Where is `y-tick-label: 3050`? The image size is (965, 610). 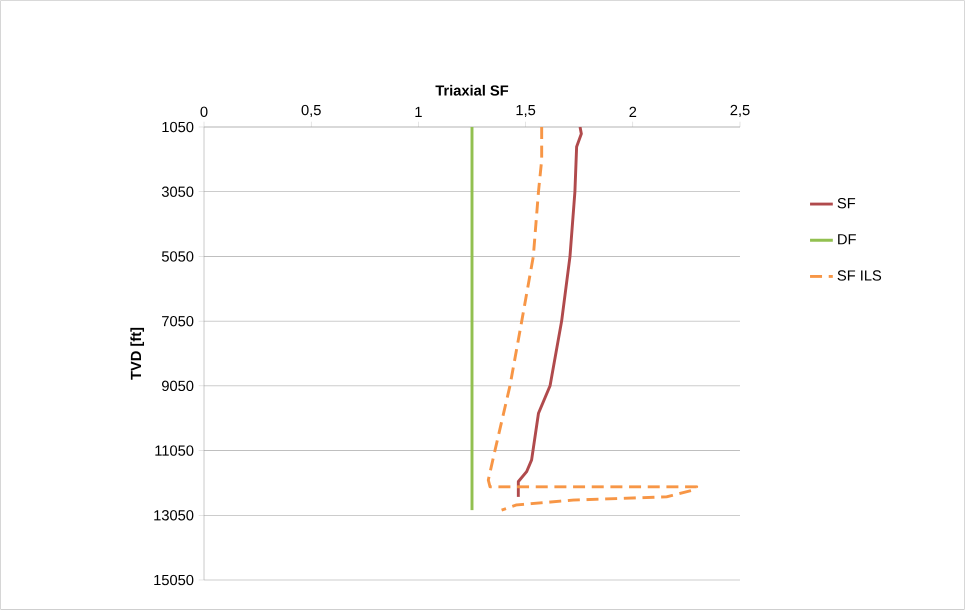 y-tick-label: 3050 is located at coordinates (178, 191).